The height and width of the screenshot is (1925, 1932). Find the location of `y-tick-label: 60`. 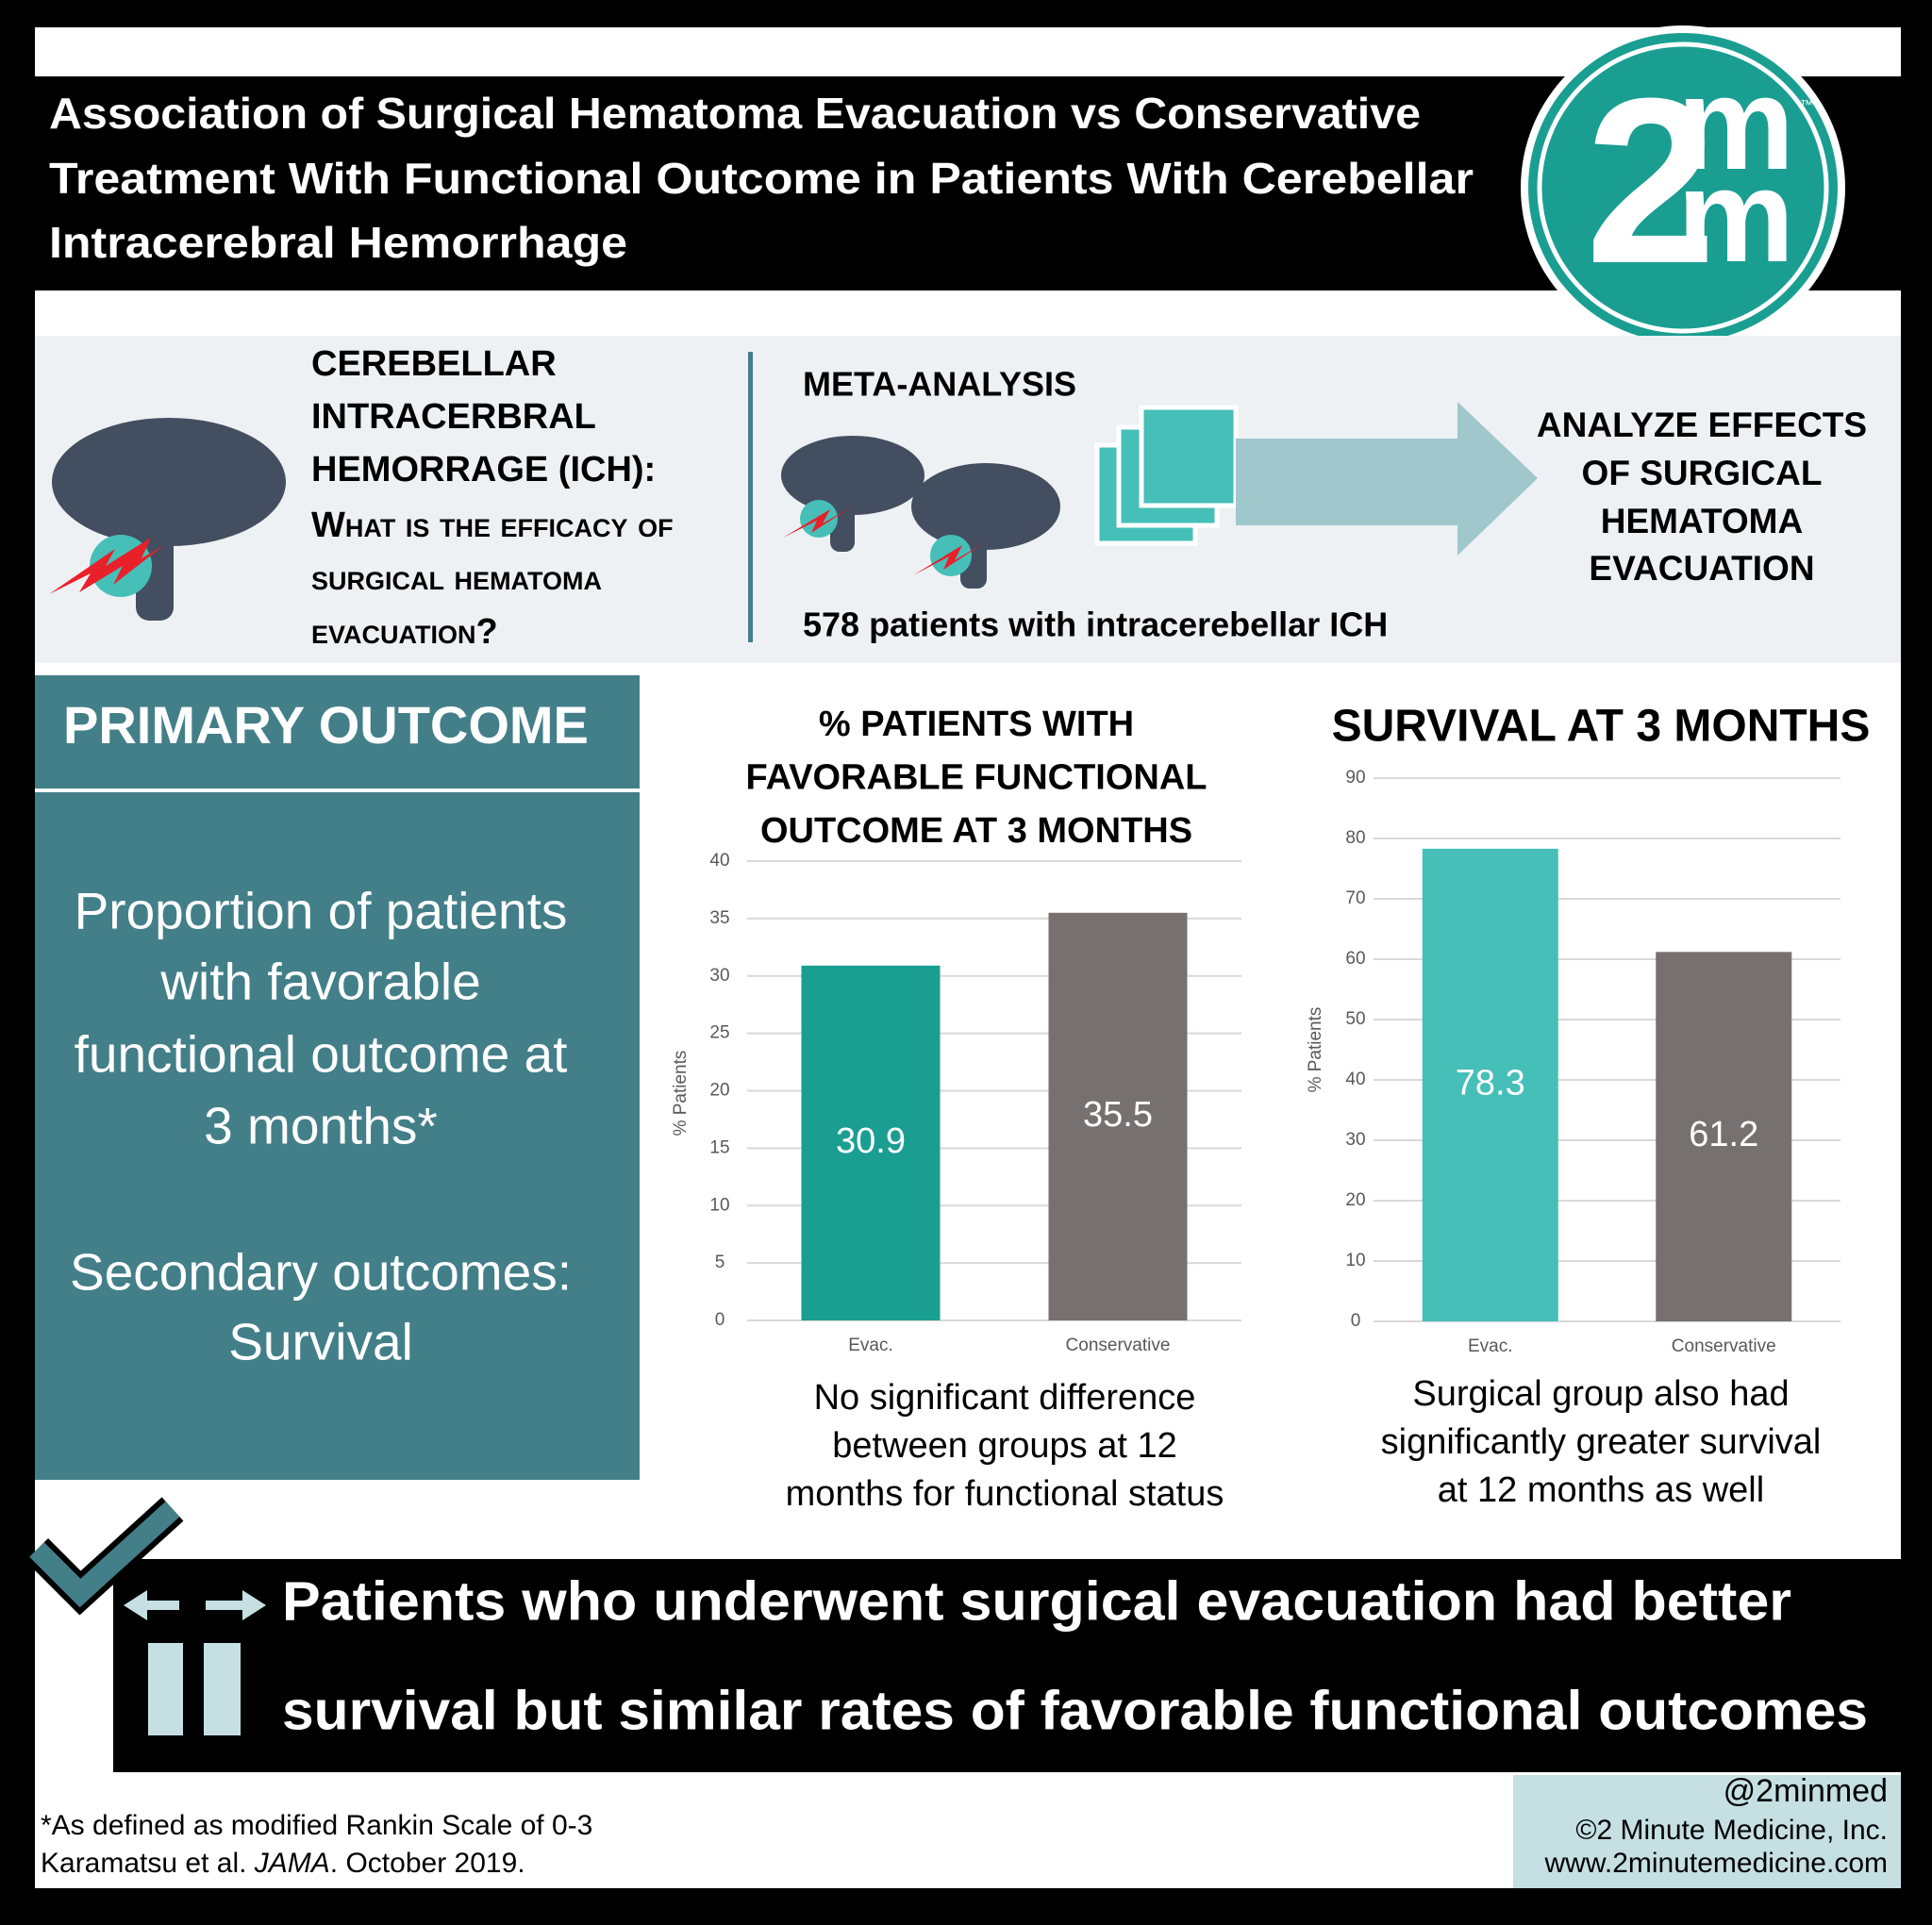

y-tick-label: 60 is located at coordinates (1355, 959).